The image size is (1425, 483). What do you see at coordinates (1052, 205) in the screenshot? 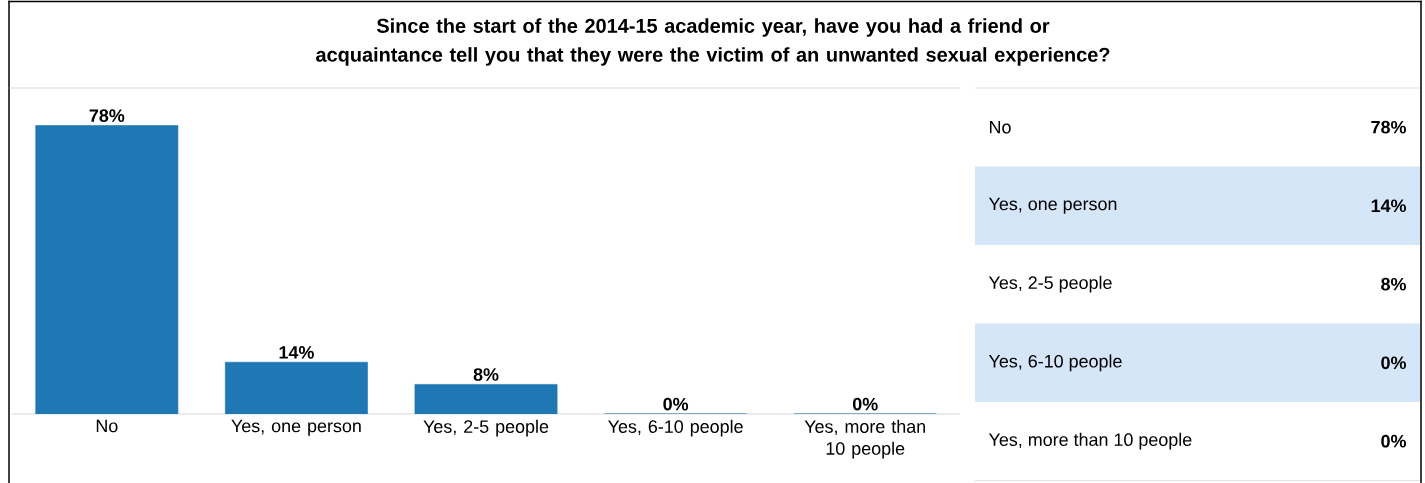
I see `category-label: Yes, one person` at bounding box center [1052, 205].